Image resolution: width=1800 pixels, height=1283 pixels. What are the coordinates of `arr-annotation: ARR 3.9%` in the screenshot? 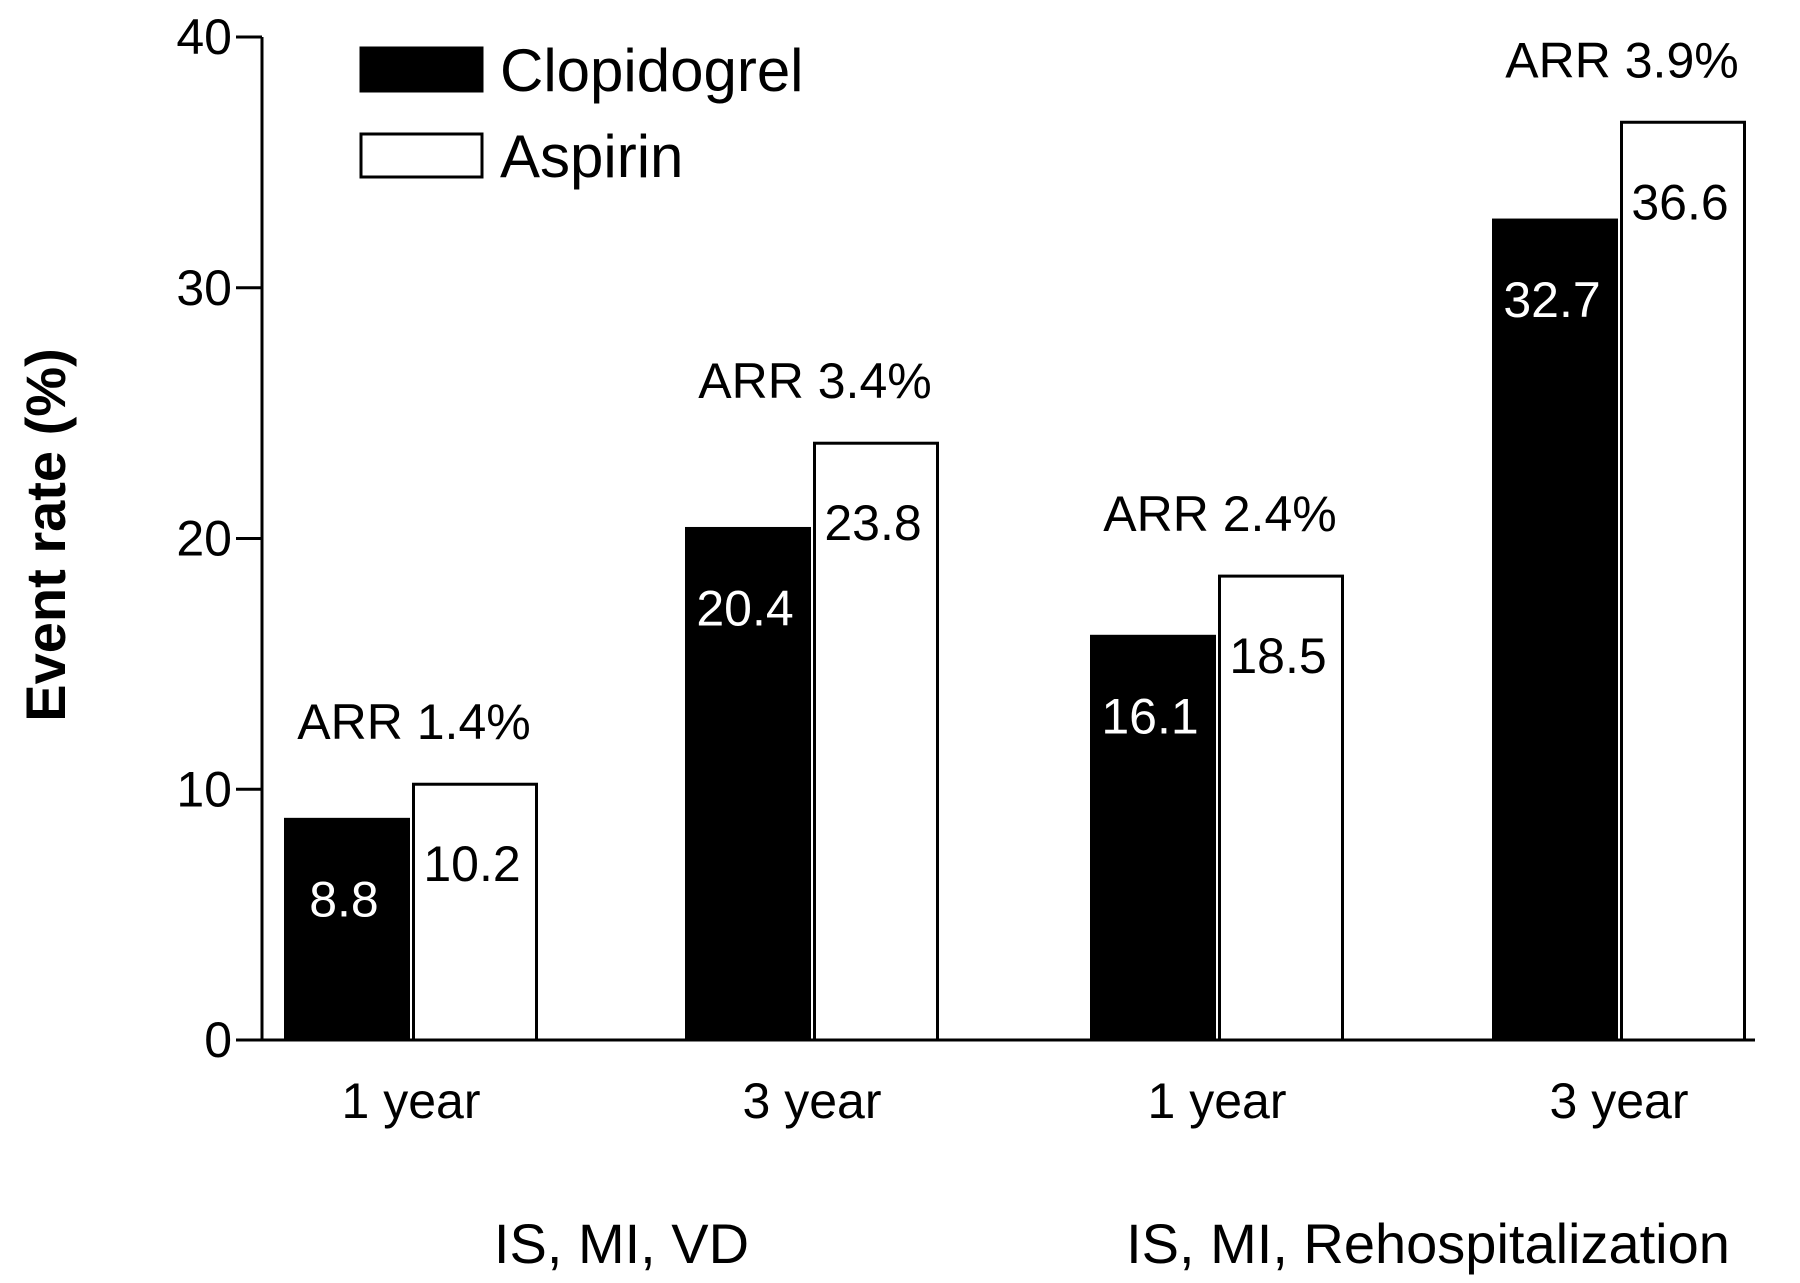 It's located at (1621, 60).